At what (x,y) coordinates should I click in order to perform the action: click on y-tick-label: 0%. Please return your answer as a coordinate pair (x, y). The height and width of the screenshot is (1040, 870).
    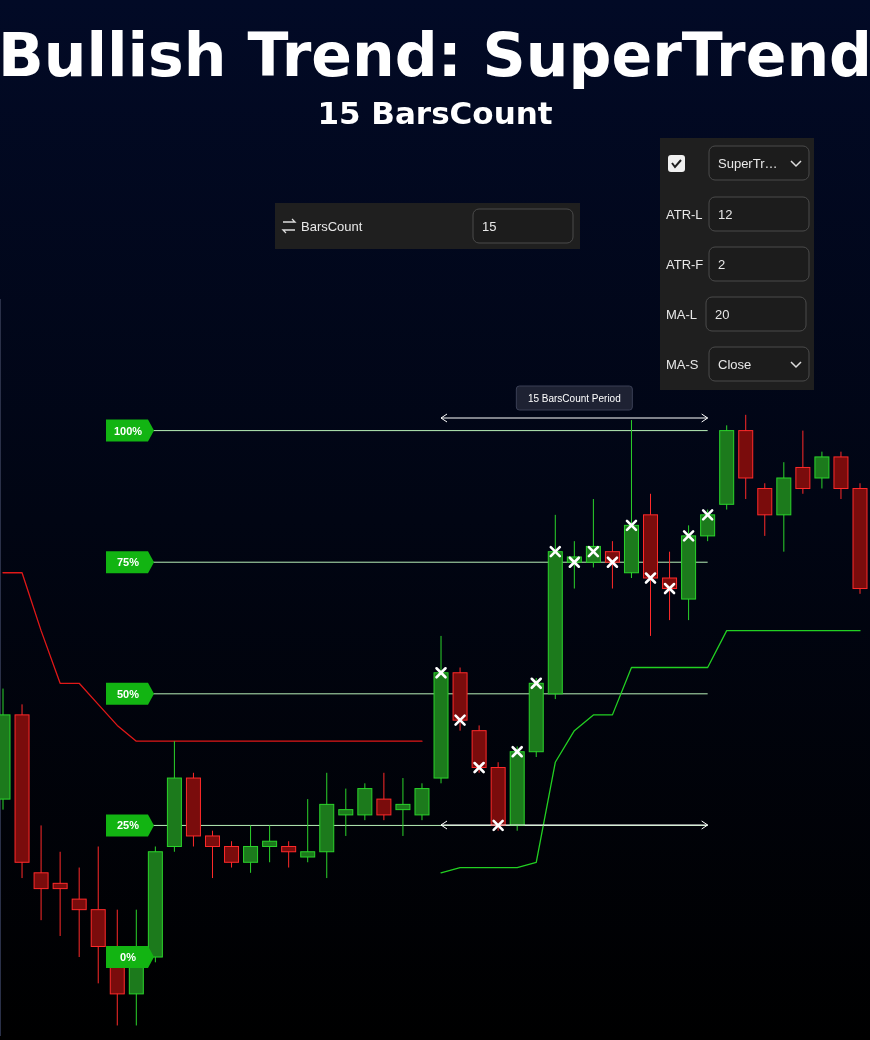
    Looking at the image, I should click on (128, 957).